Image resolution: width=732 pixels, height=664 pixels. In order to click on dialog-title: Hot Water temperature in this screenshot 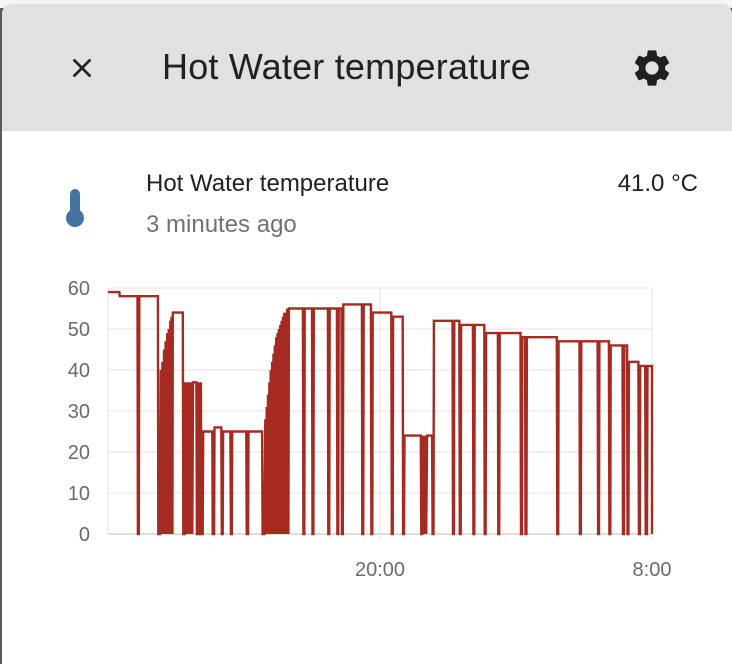, I will do `click(346, 66)`.